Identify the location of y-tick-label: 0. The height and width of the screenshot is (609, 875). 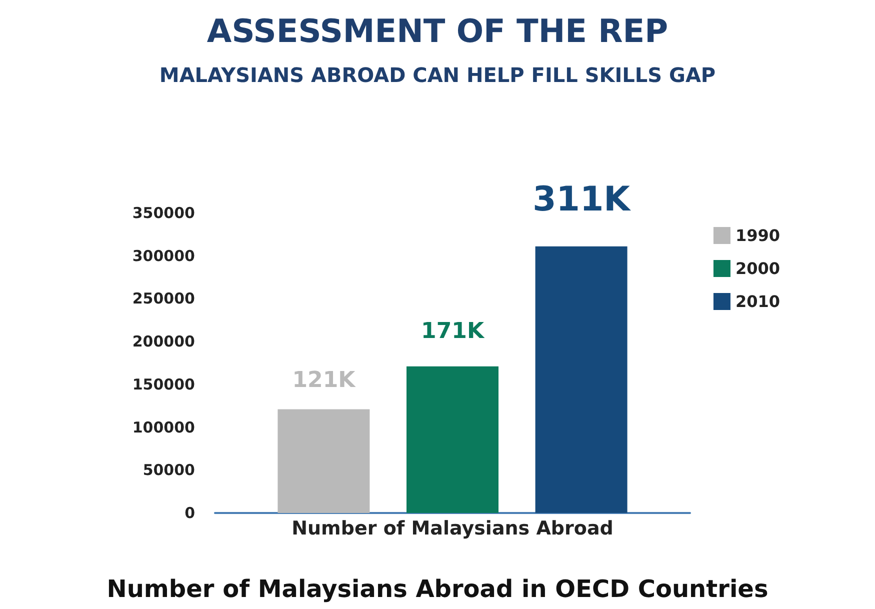
(189, 513).